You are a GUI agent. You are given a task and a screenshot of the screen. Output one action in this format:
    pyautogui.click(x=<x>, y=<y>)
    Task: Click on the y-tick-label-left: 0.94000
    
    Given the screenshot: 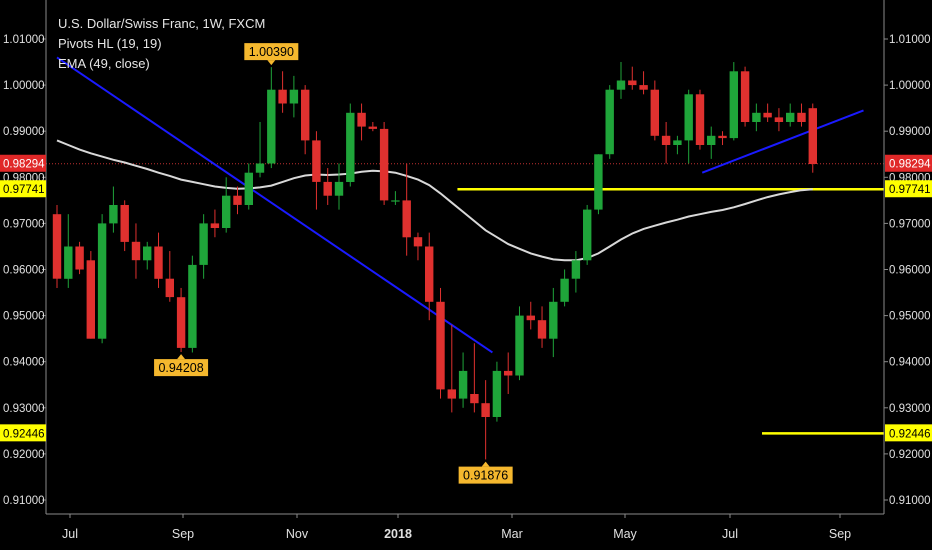 What is the action you would take?
    pyautogui.click(x=24, y=363)
    